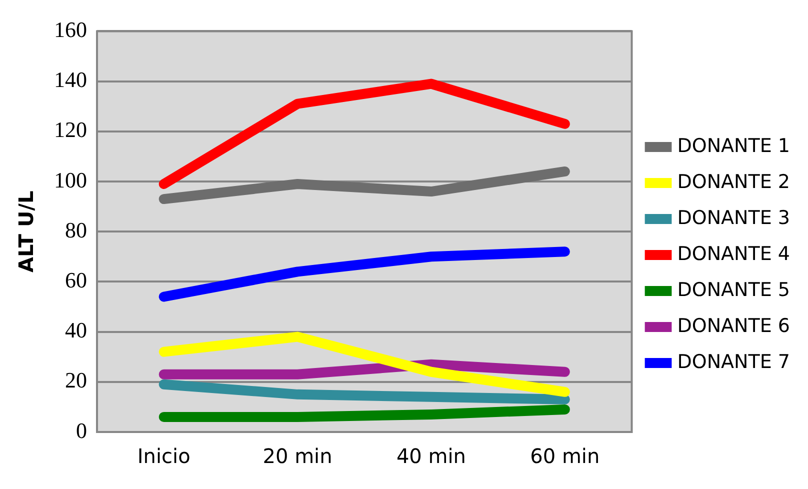 This screenshot has width=808, height=489. What do you see at coordinates (76, 279) in the screenshot?
I see `y-tick-label: 60` at bounding box center [76, 279].